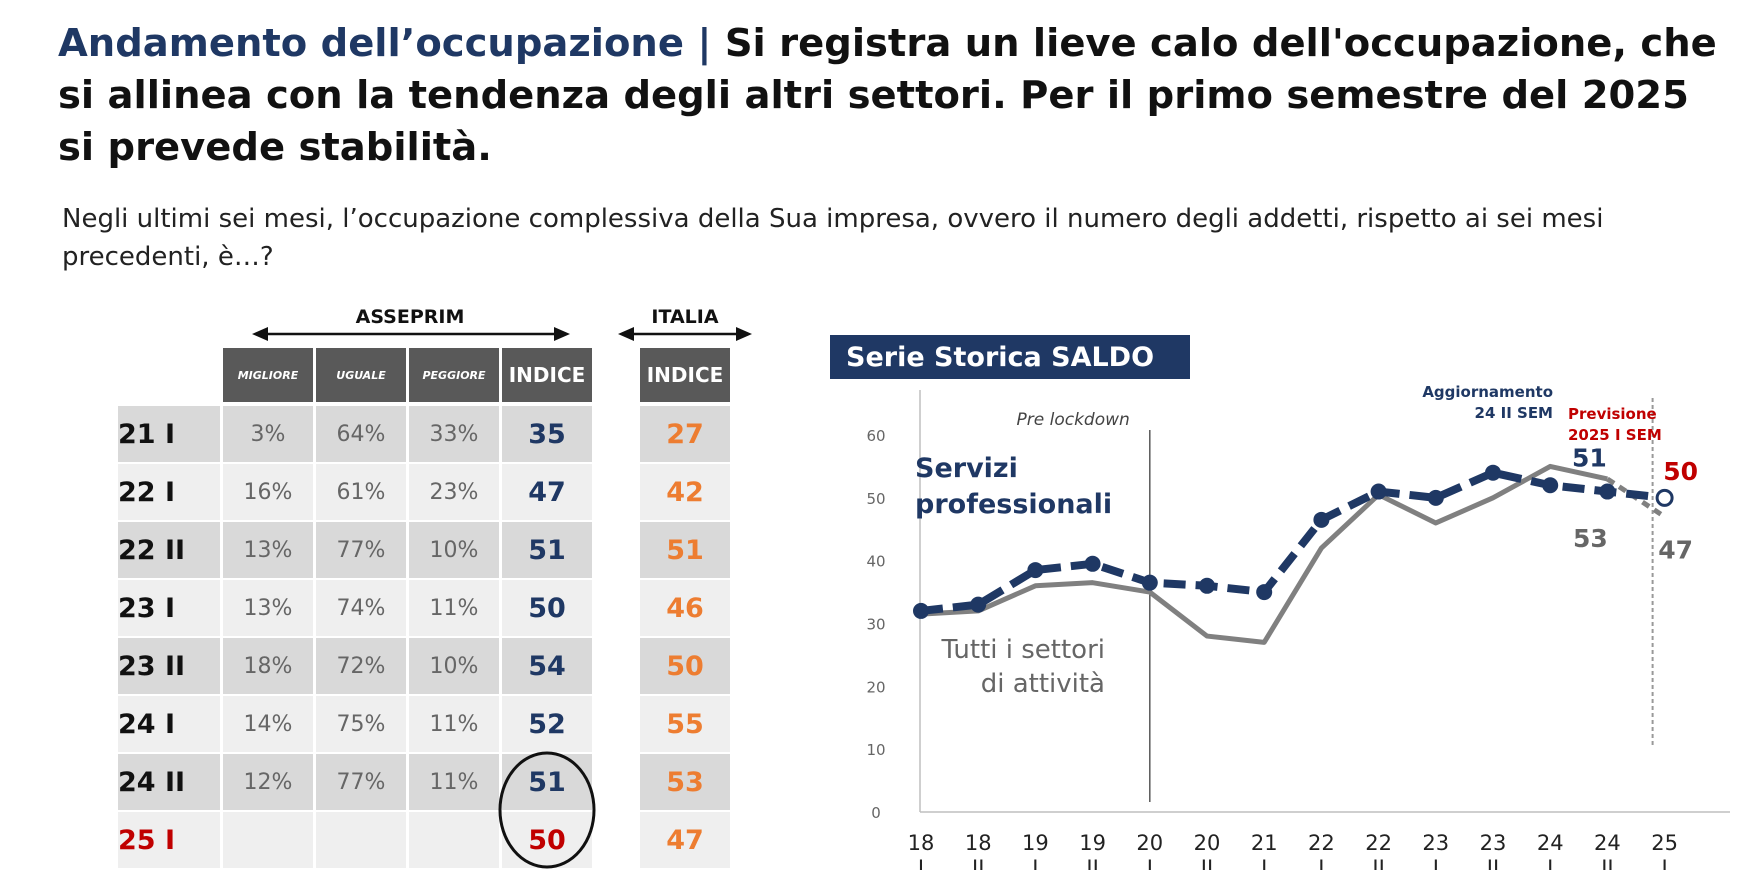 The image size is (1754, 870). I want to click on data-label-53: 53, so click(1590, 538).